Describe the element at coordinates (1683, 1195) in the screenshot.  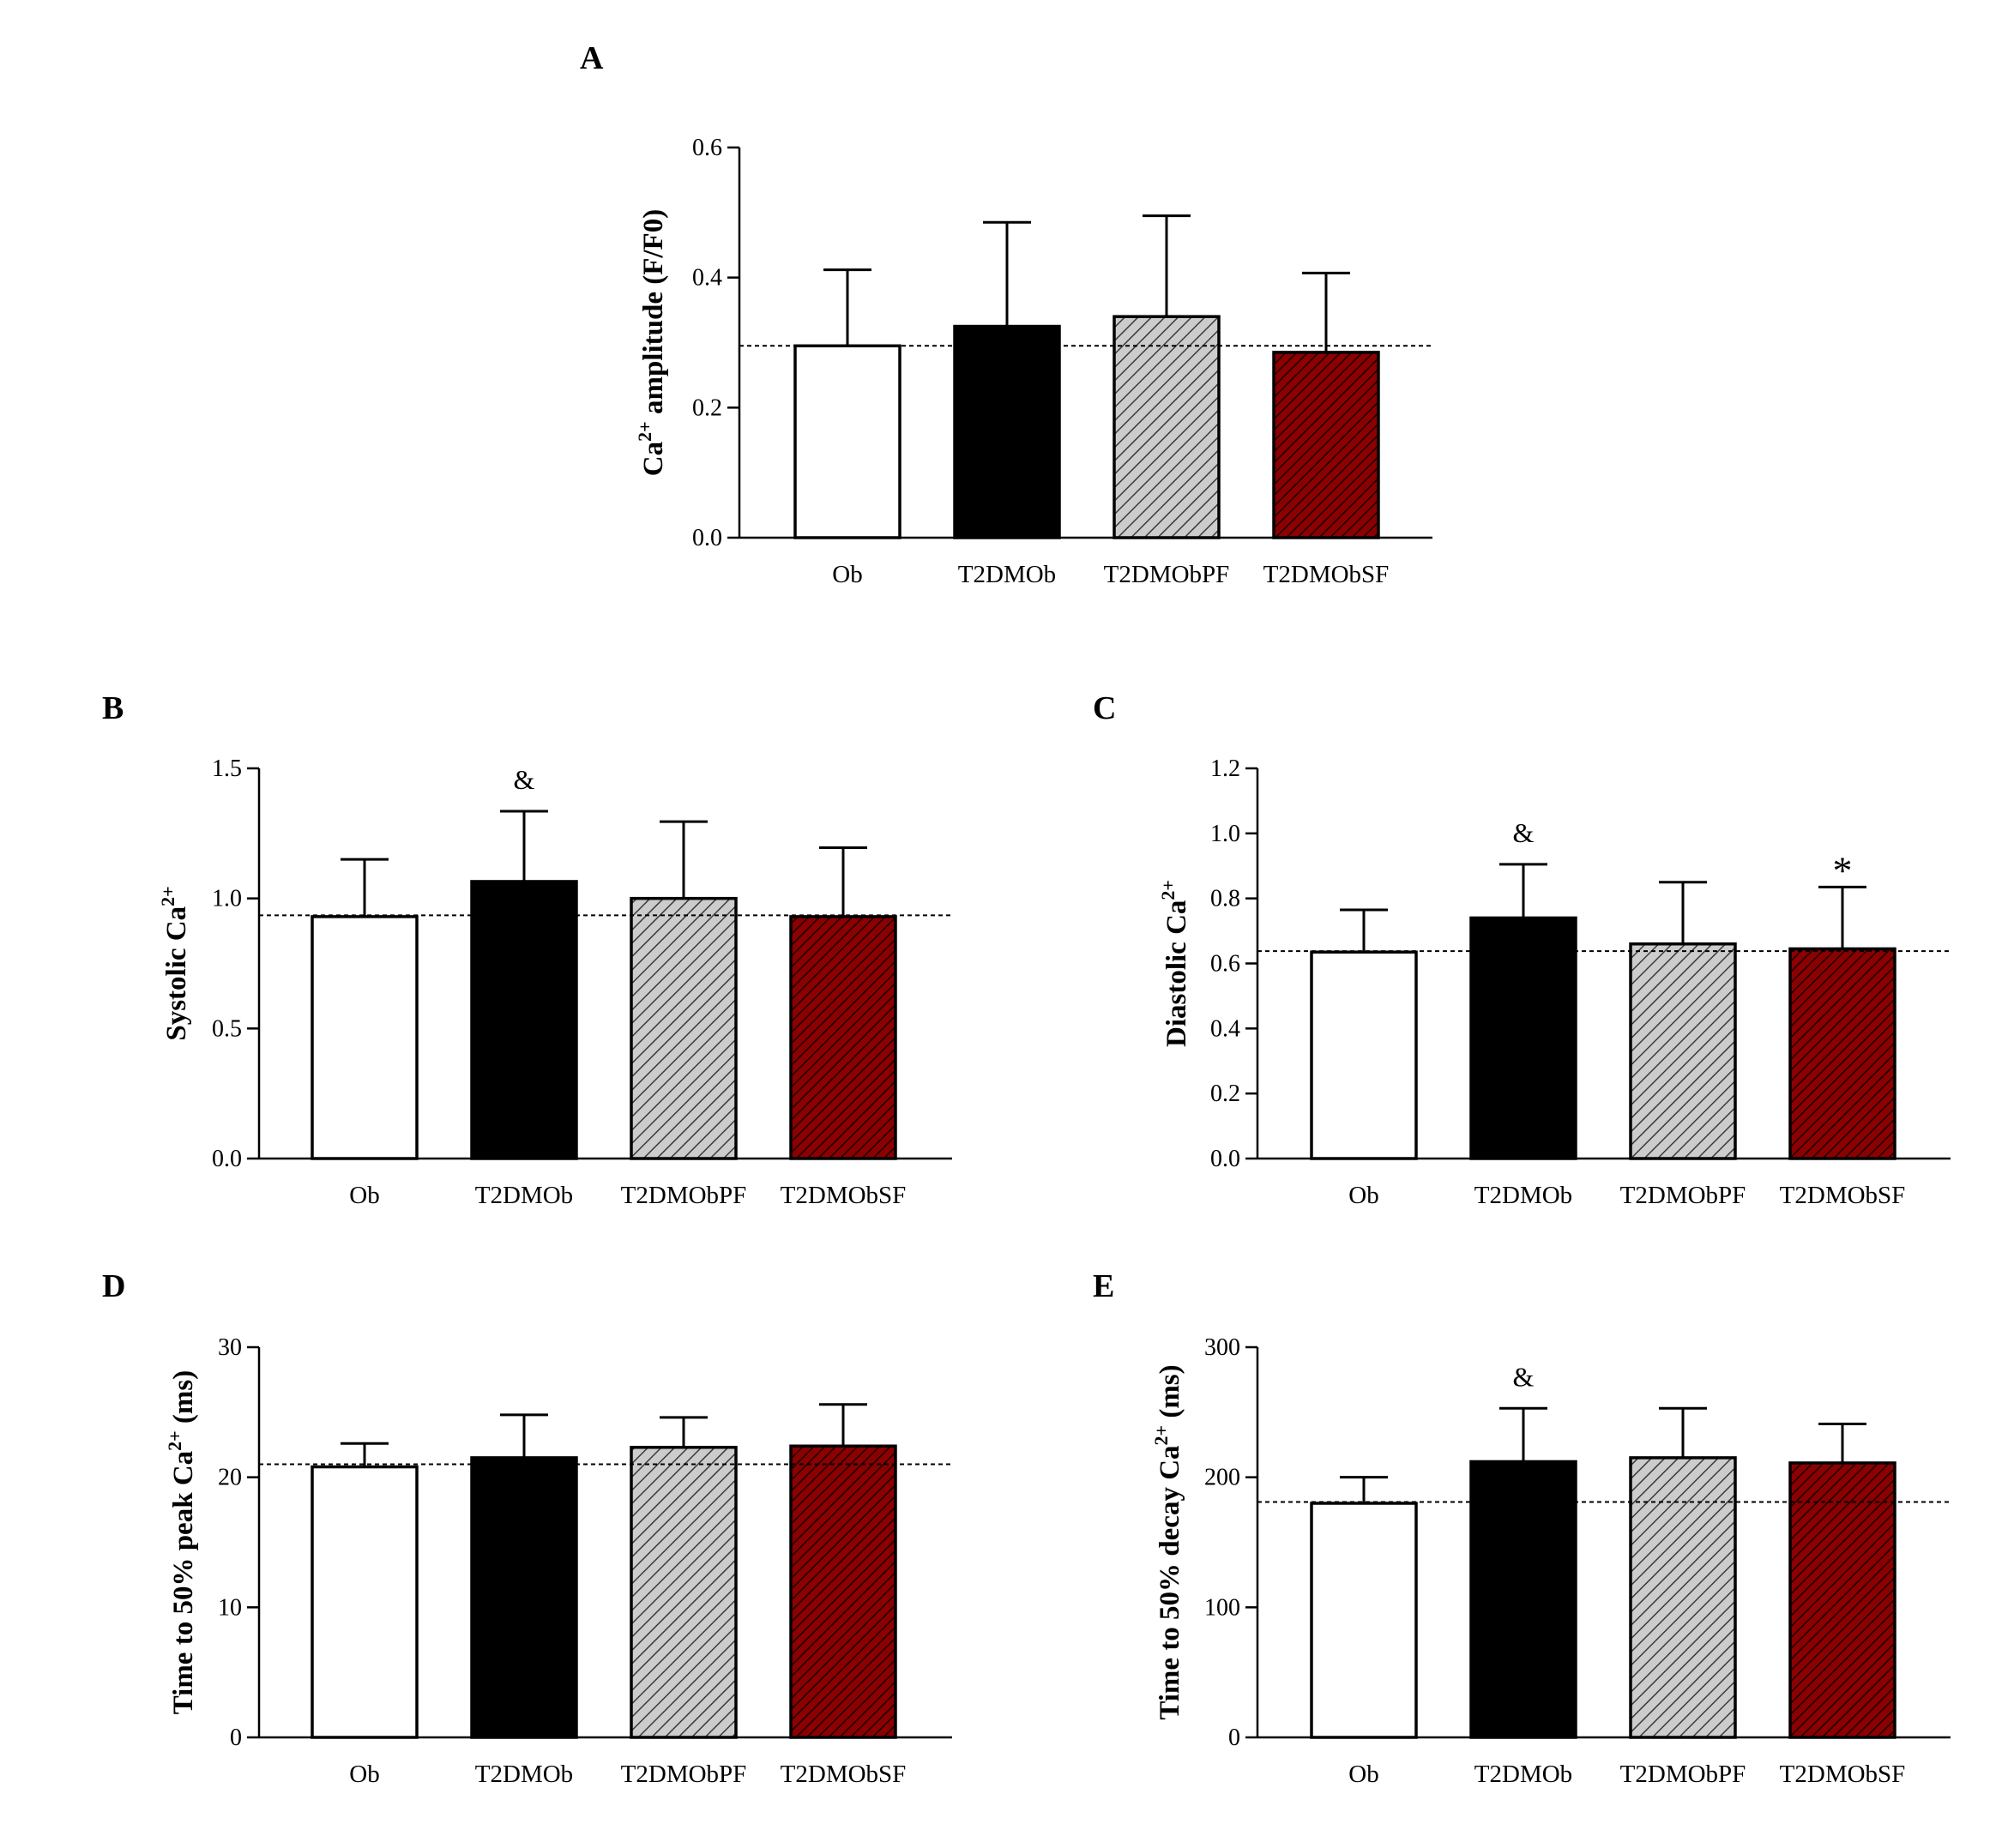
I see `panel-c-category-t2dmobpf: T2DMObPF` at that location.